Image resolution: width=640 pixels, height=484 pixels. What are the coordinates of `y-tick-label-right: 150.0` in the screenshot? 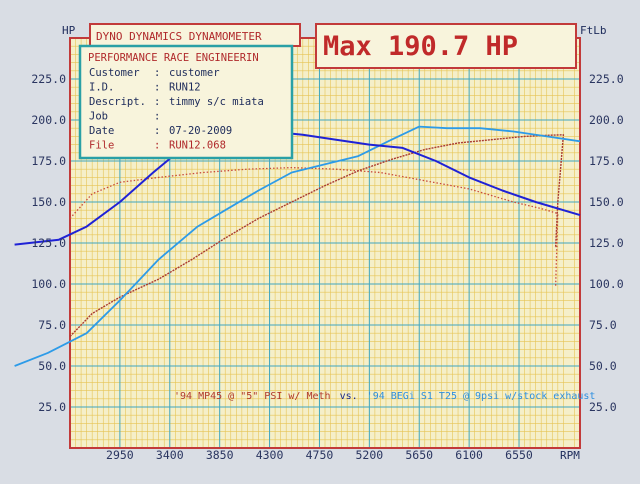 It's located at (606, 202).